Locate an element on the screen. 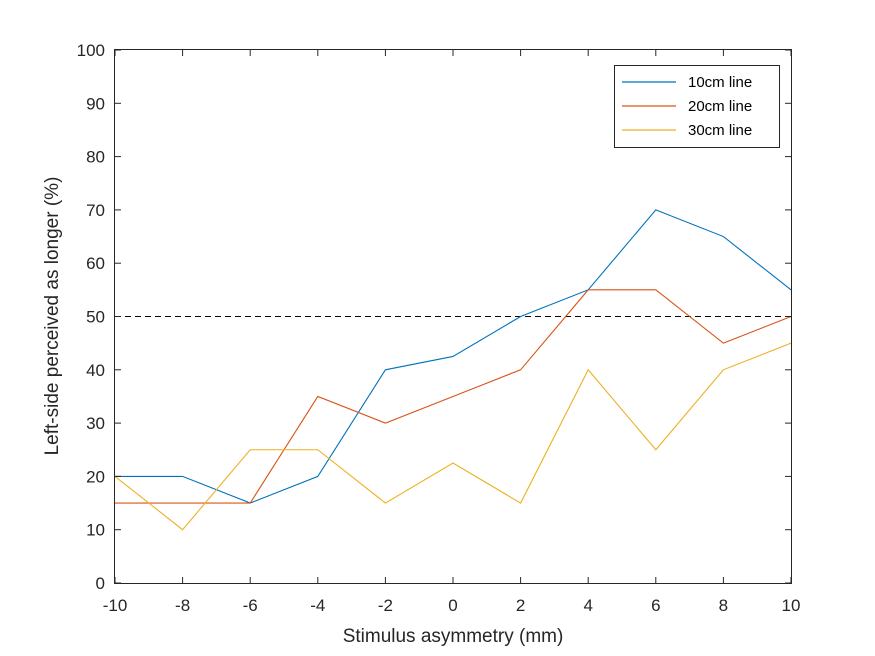 The height and width of the screenshot is (656, 875). legend-label-2: 20cm line is located at coordinates (720, 106).